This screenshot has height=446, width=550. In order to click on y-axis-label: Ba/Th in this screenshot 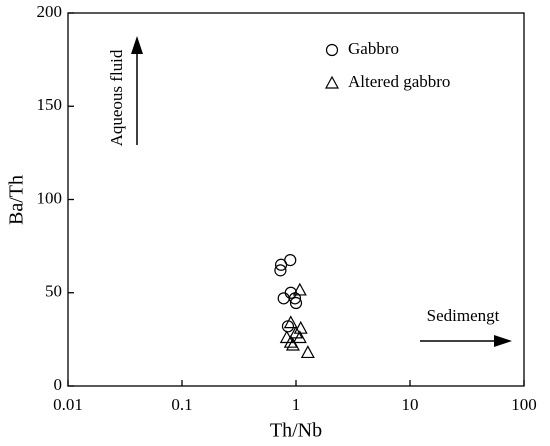, I will do `click(17, 200)`.